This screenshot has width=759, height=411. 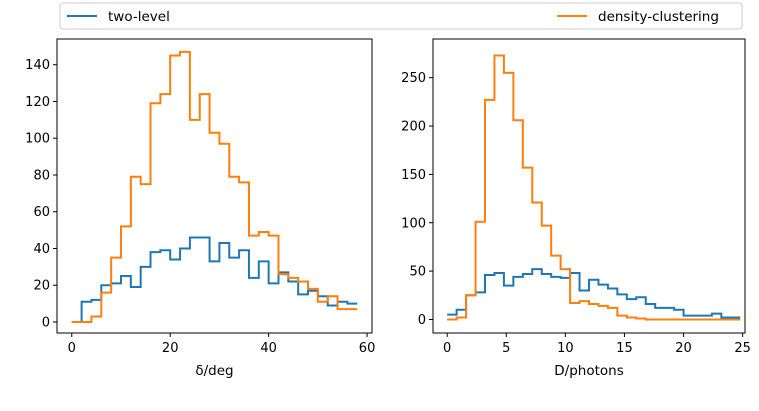 I want to click on legend-frame, so click(x=401, y=16).